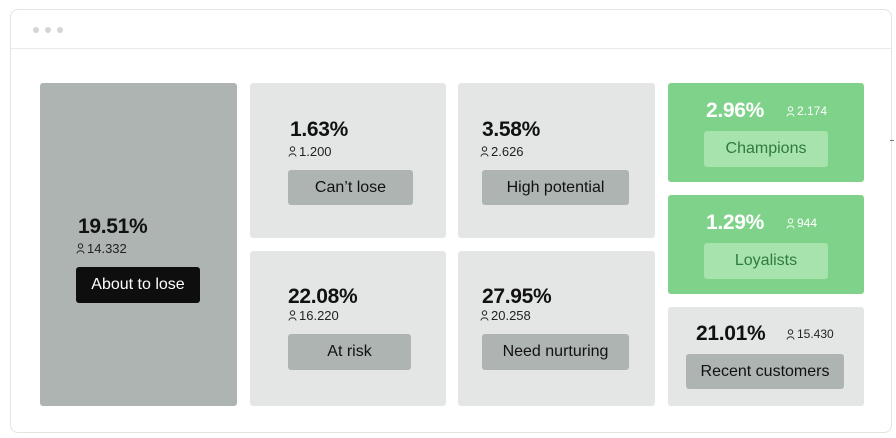 The image size is (896, 438). Describe the element at coordinates (451, 29) in the screenshot. I see `window-titlebar` at that location.